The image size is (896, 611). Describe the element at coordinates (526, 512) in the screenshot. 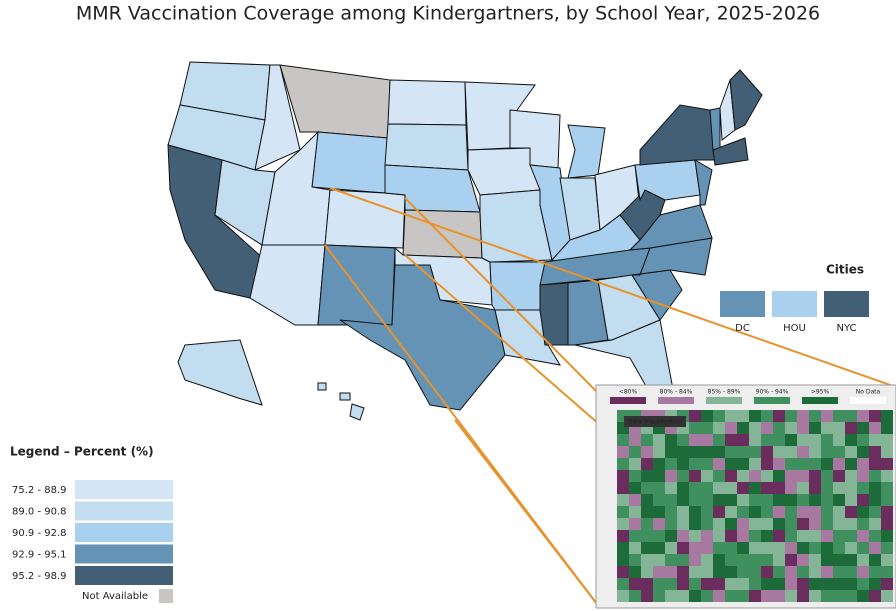

I see `callout-line` at that location.